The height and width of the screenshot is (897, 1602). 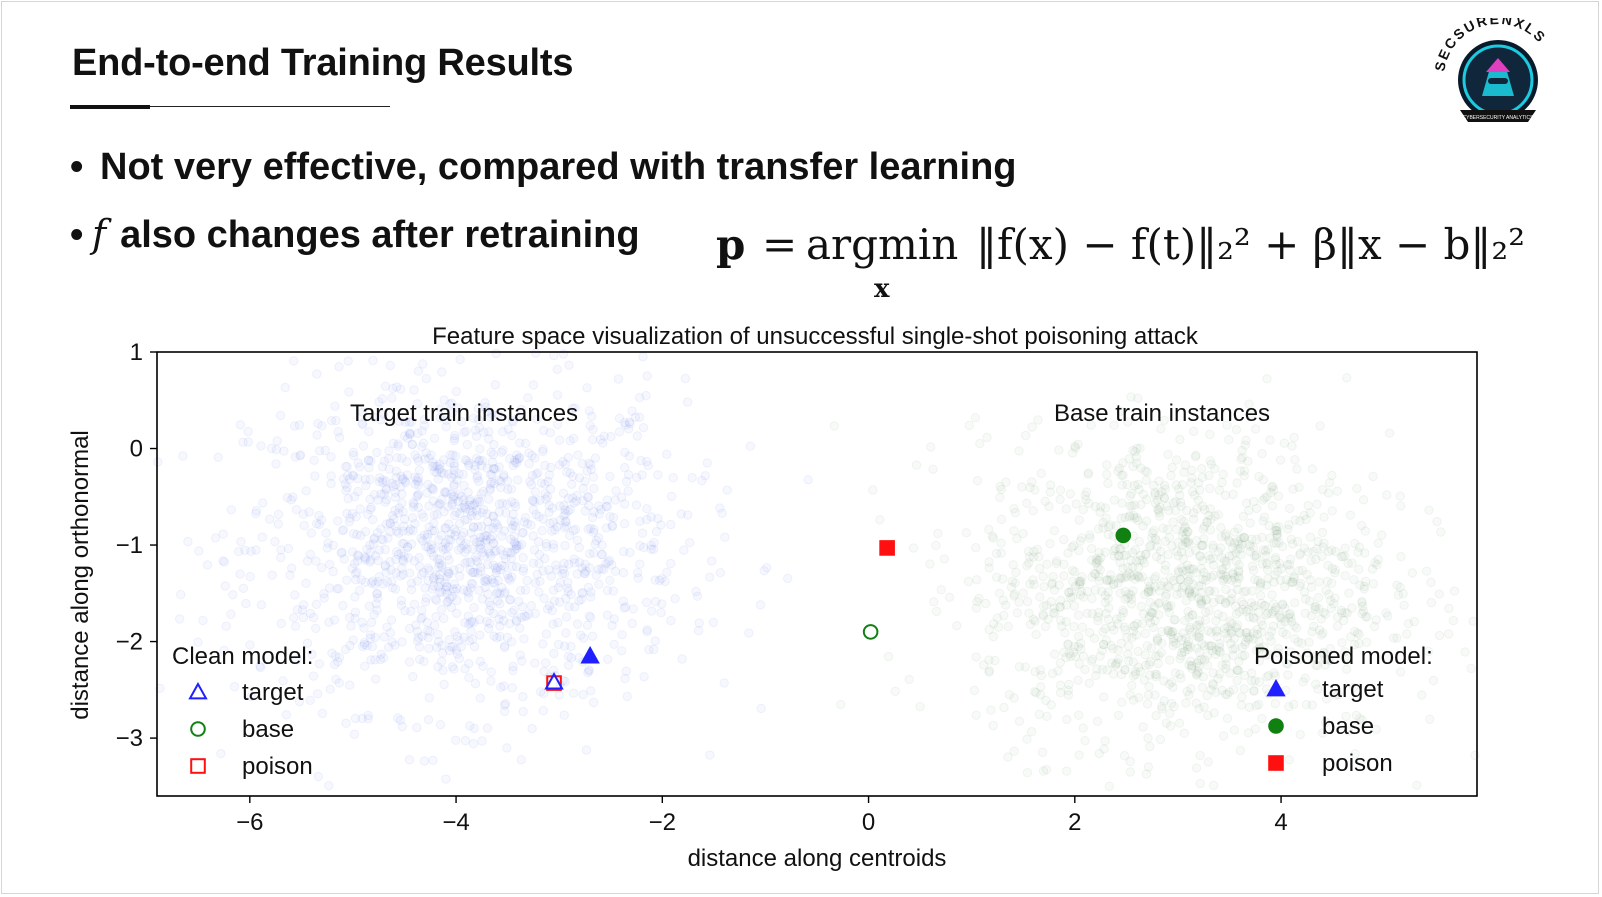 I want to click on y-axis-label: distance along orthonormal, so click(x=80, y=575).